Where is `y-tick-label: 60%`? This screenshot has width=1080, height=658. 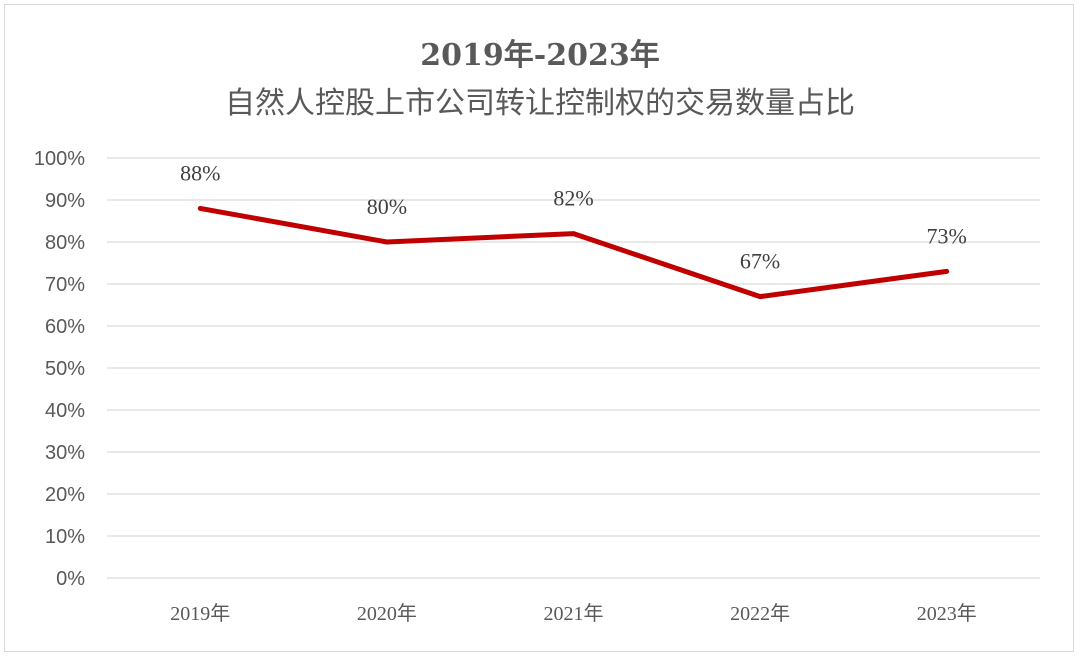 y-tick-label: 60% is located at coordinates (65, 327).